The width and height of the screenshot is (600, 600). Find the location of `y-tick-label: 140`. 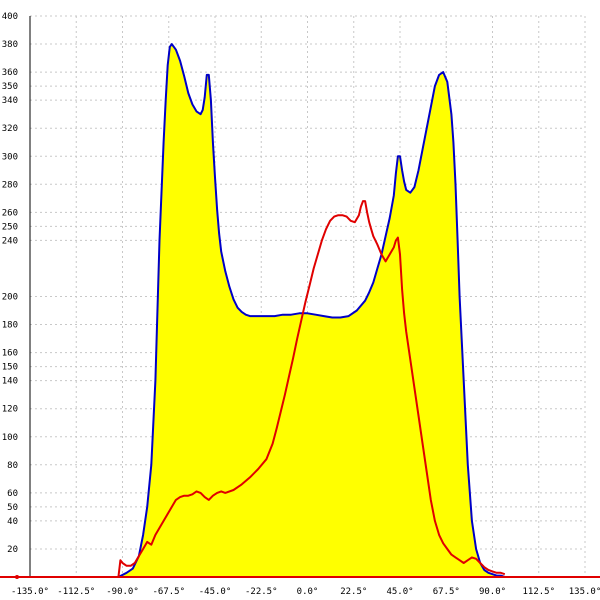

y-tick-label: 140 is located at coordinates (10, 382).